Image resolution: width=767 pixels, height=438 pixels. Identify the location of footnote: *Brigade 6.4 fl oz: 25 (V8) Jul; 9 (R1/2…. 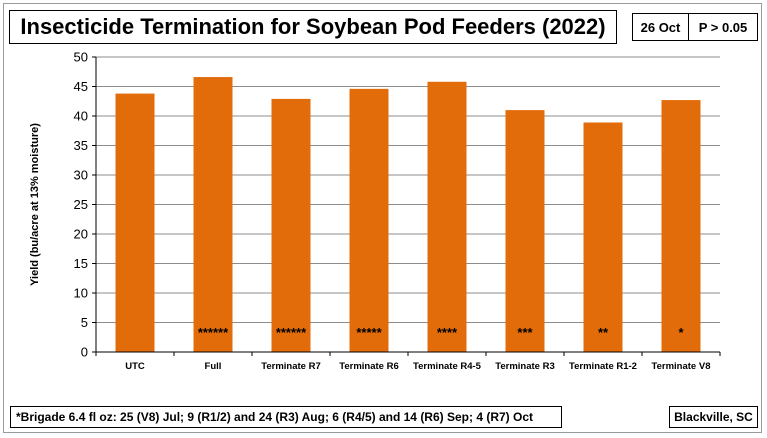
(286, 417).